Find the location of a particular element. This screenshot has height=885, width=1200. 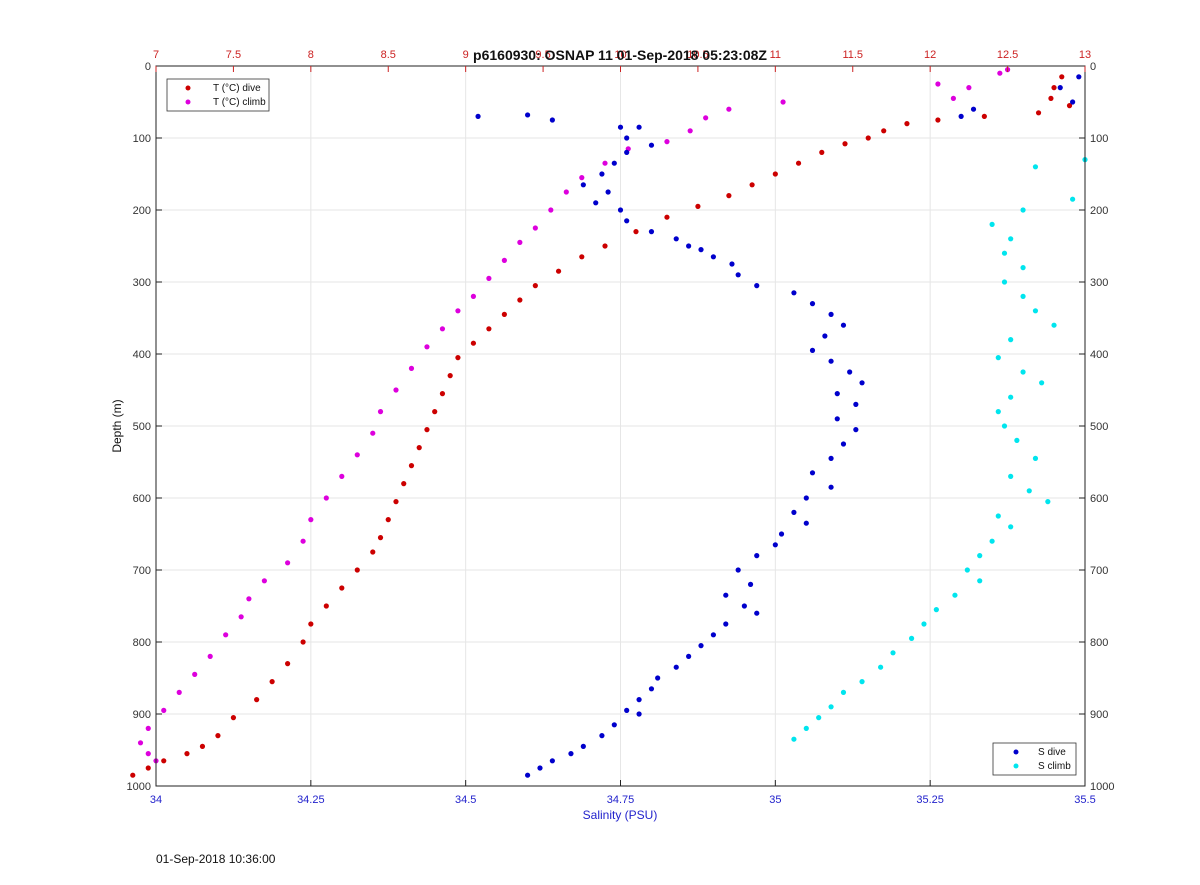

y-tick-label: 800 is located at coordinates (142, 643).